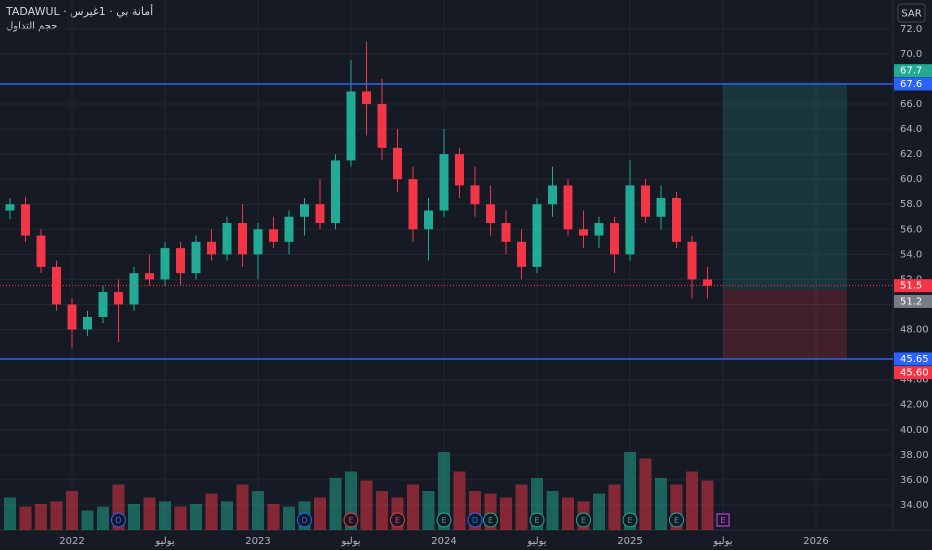 Image resolution: width=932 pixels, height=550 pixels. Describe the element at coordinates (257, 541) in the screenshot. I see `x-tick-label: 2023` at that location.